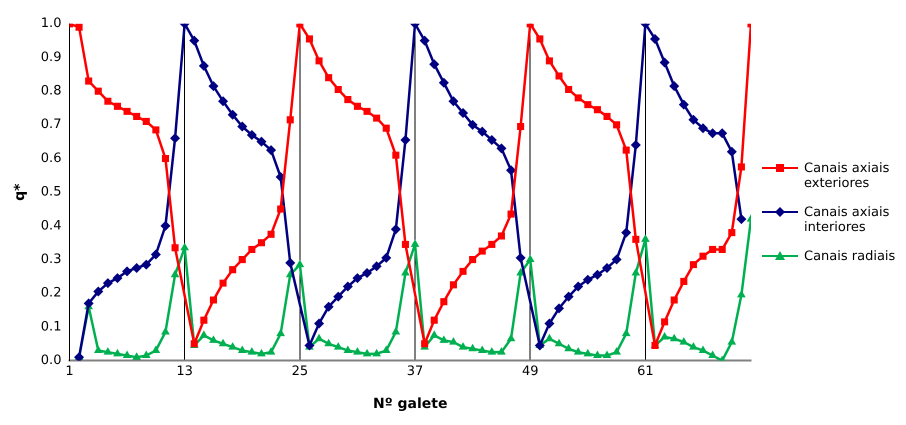 The width and height of the screenshot is (906, 425). Describe the element at coordinates (415, 371) in the screenshot. I see `x-tick-label: 37` at that location.